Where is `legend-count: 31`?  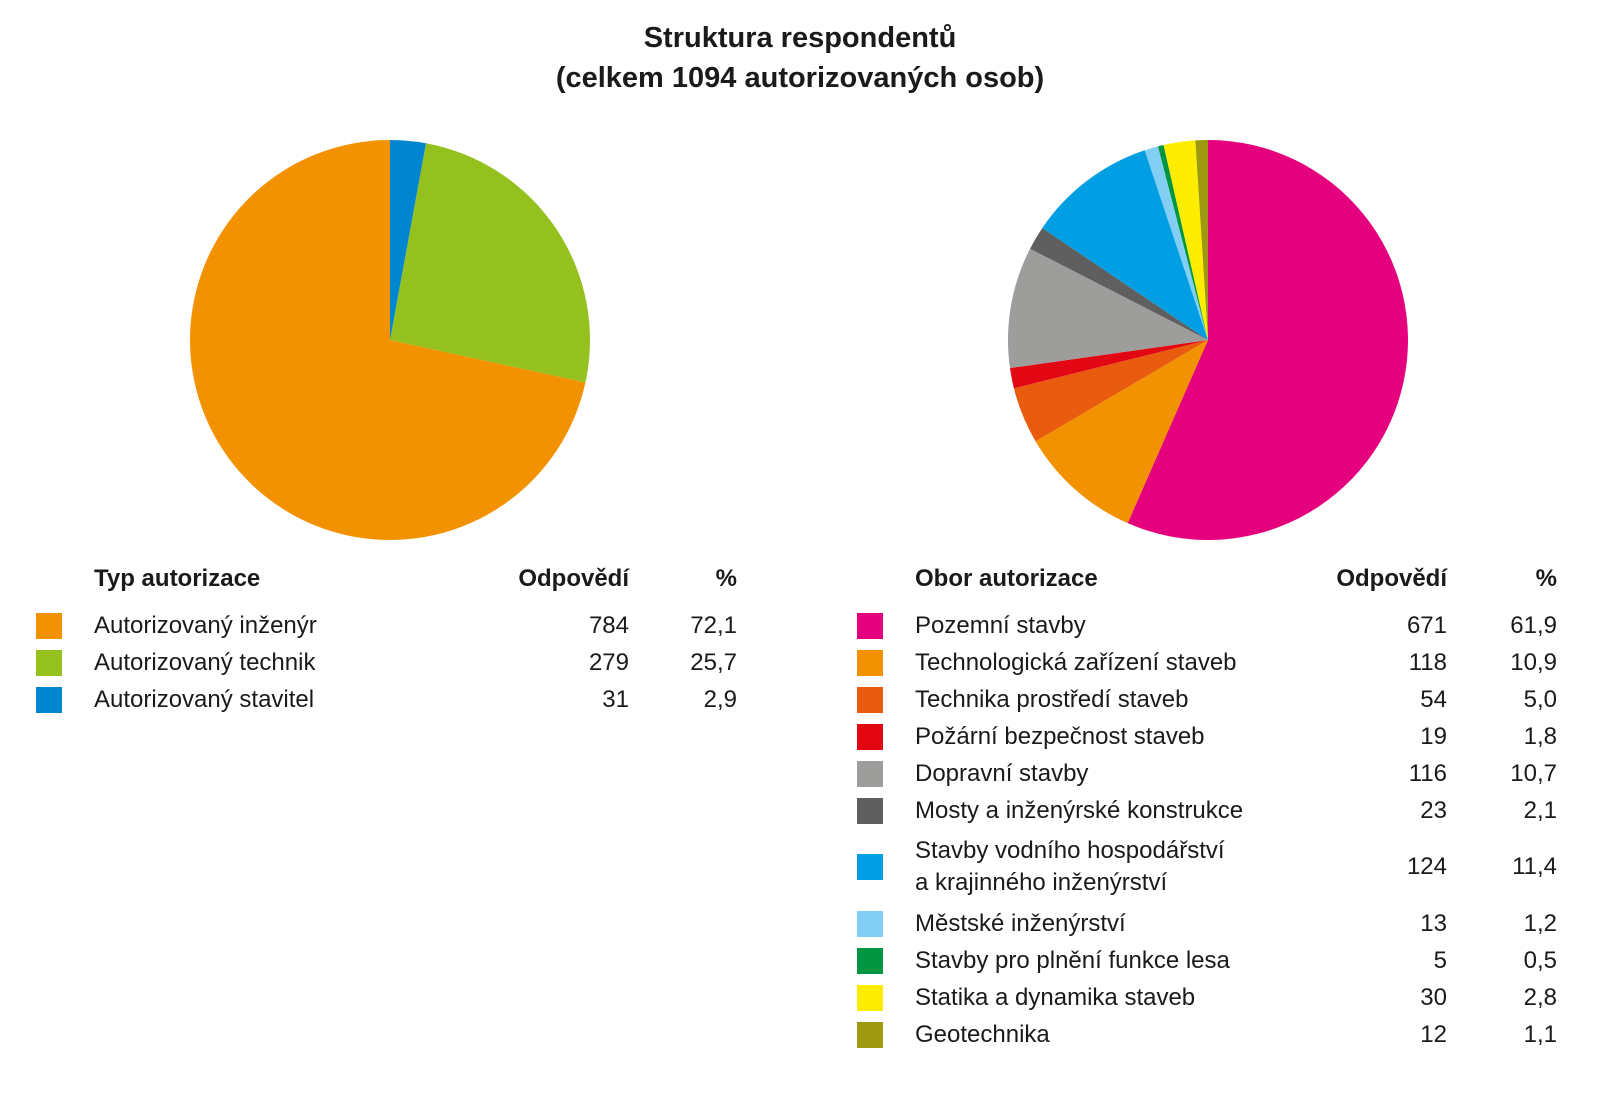
legend-count: 31 is located at coordinates (615, 699).